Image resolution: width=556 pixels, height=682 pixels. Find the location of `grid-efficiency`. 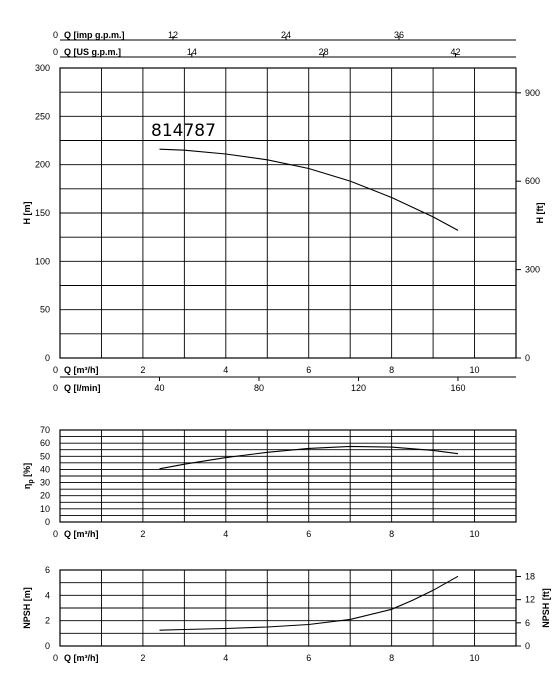

grid-efficiency is located at coordinates (288, 476).